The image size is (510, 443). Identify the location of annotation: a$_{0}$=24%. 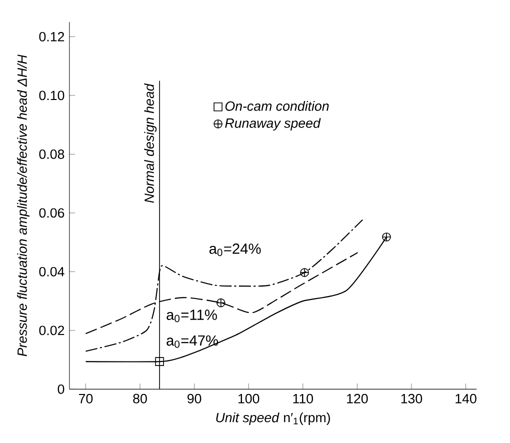
(235, 250).